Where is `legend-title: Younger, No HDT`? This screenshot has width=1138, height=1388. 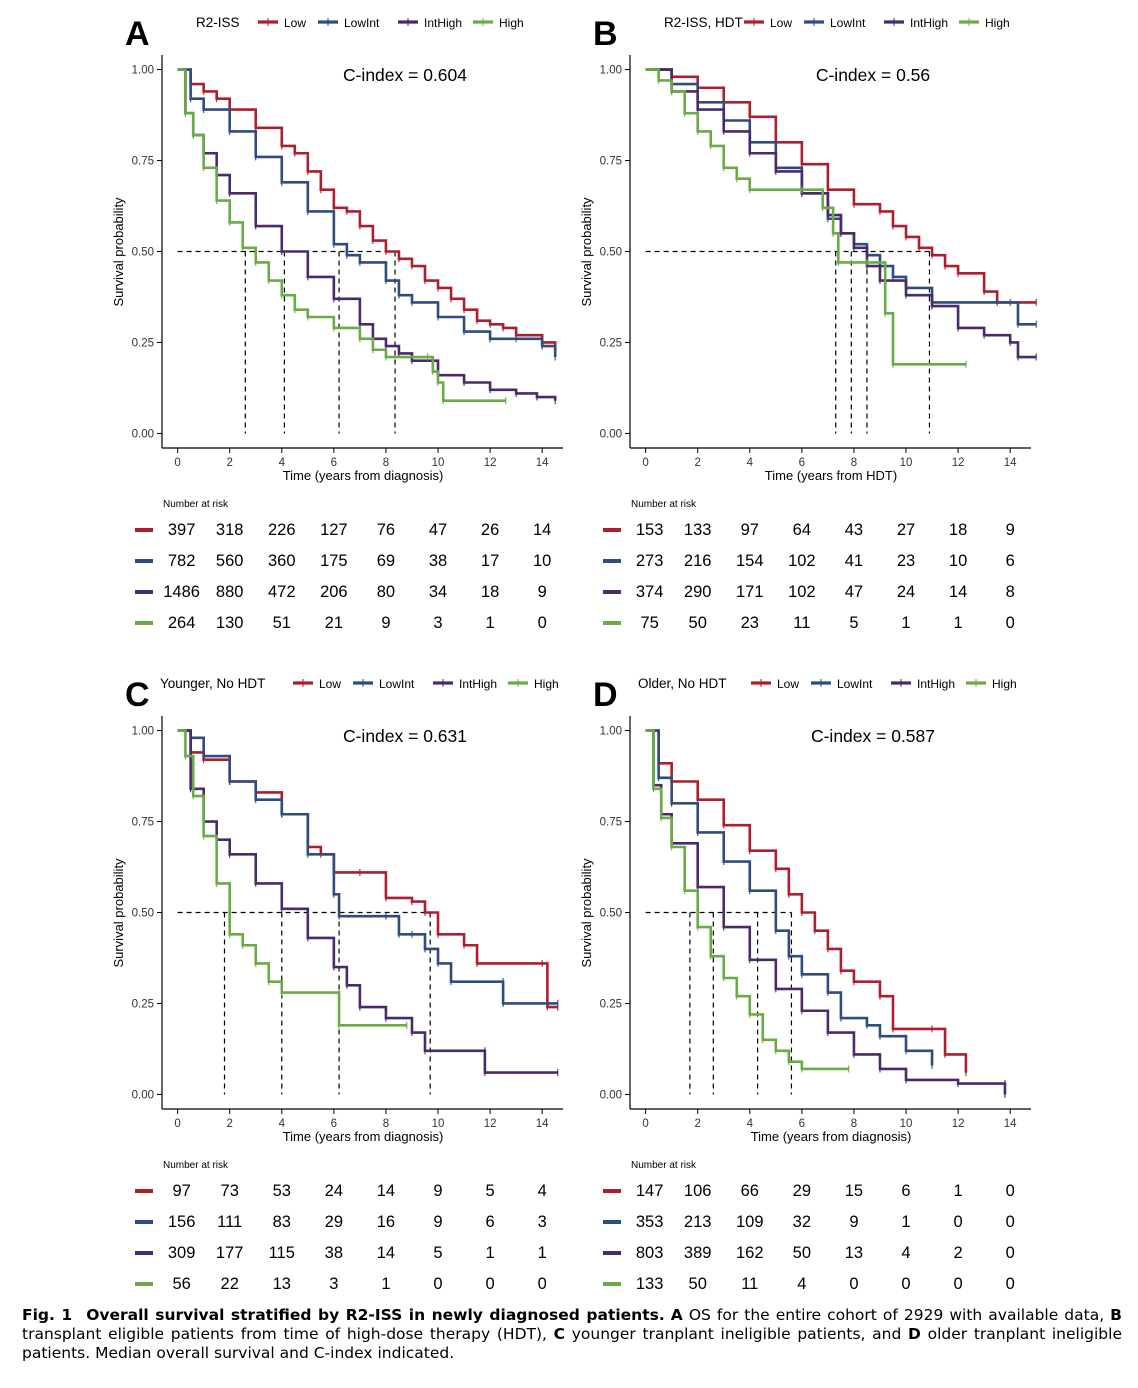
legend-title: Younger, No HDT is located at coordinates (212, 683).